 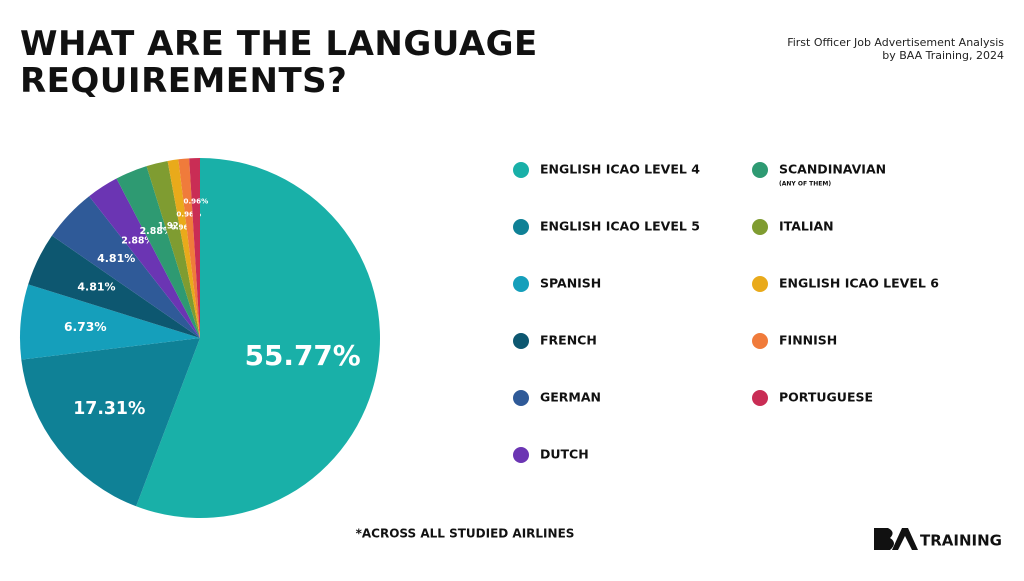 I want to click on logo-mark, so click(x=896, y=539).